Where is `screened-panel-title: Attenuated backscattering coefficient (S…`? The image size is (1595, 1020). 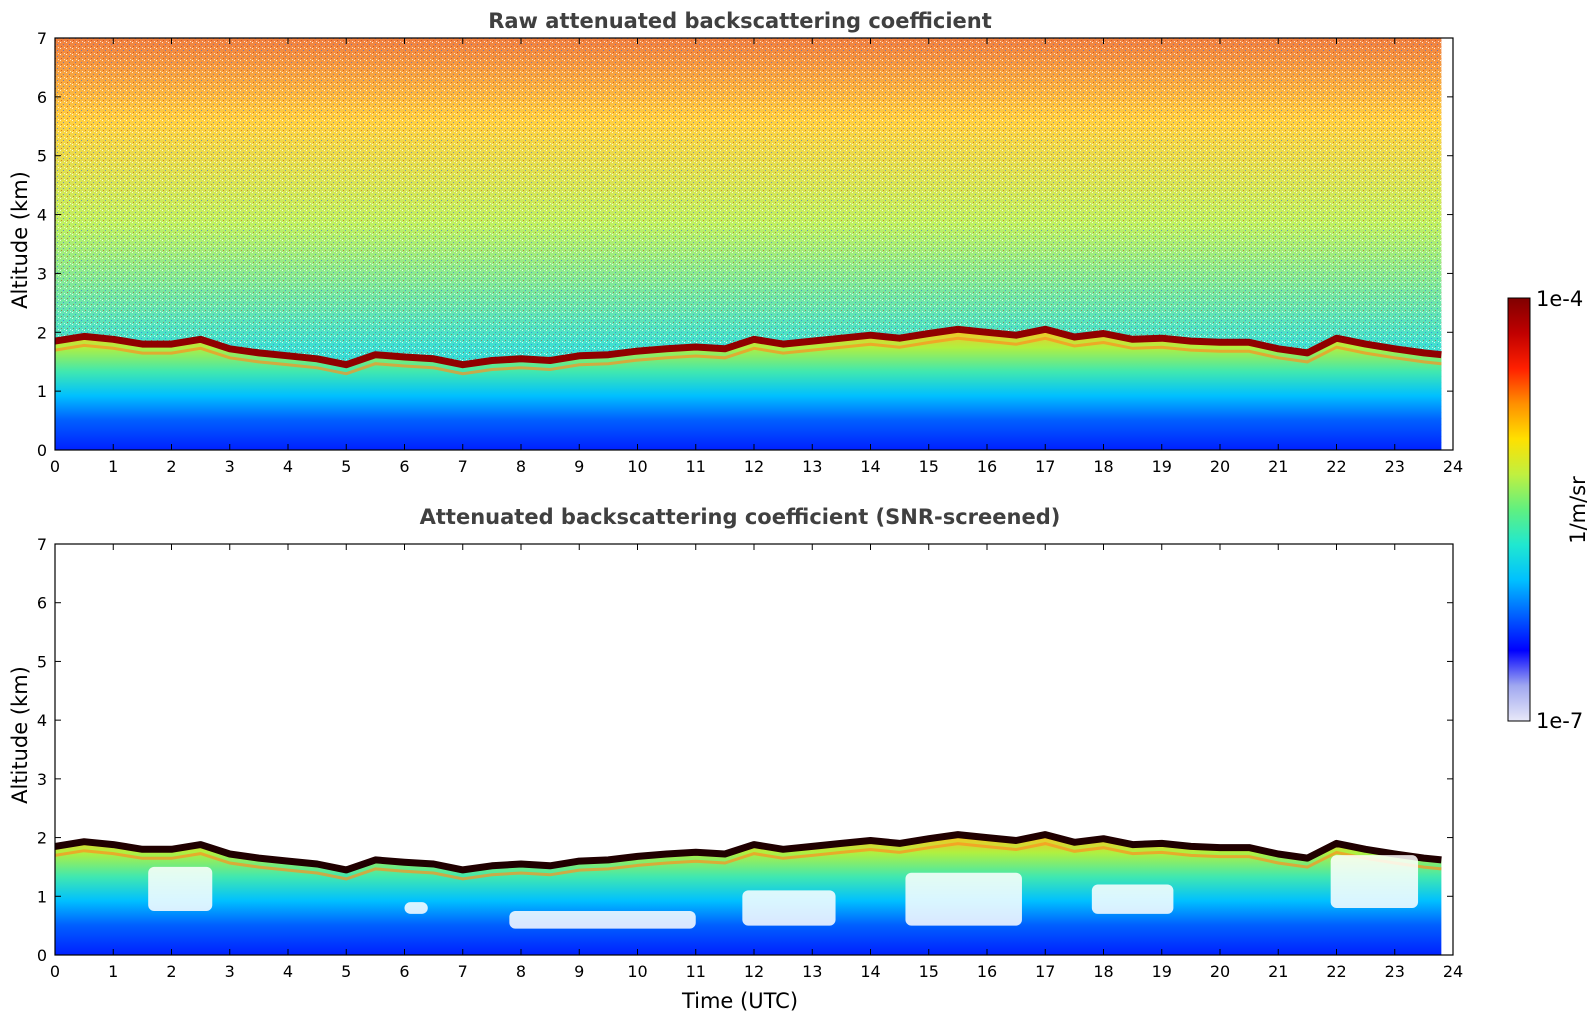 screened-panel-title: Attenuated backscattering coefficient (S… is located at coordinates (740, 517).